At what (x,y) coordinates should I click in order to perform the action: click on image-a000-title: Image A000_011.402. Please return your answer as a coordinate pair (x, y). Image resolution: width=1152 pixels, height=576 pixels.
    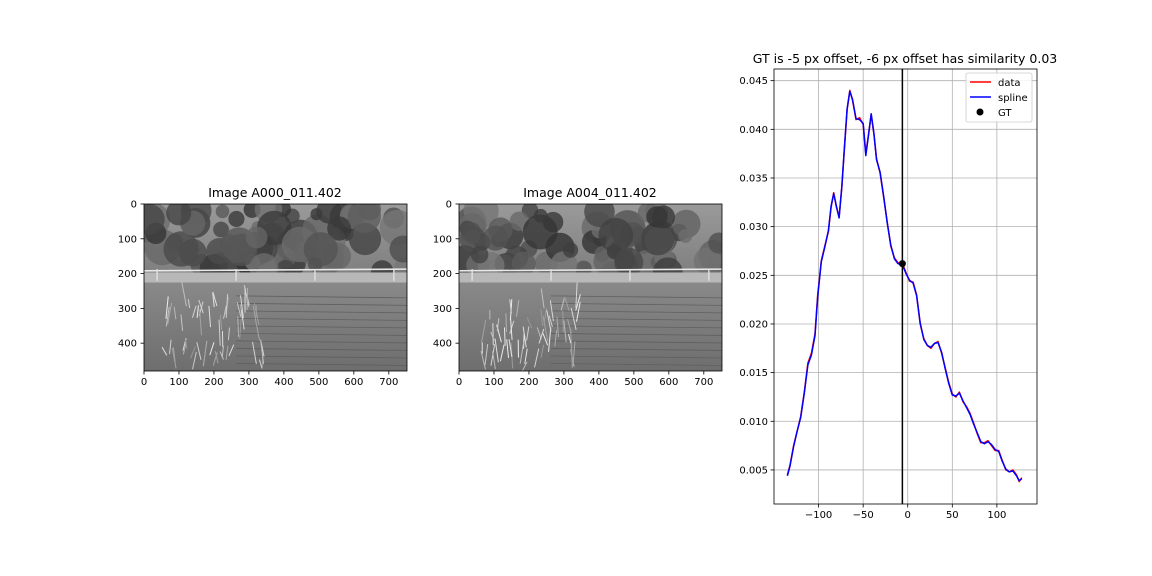
    Looking at the image, I should click on (274, 192).